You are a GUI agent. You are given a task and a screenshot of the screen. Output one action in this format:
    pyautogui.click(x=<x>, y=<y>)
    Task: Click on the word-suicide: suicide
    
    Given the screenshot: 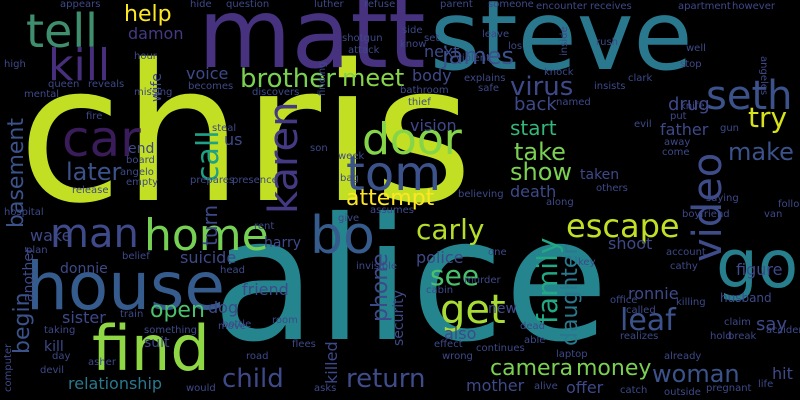 What is the action you would take?
    pyautogui.click(x=208, y=257)
    